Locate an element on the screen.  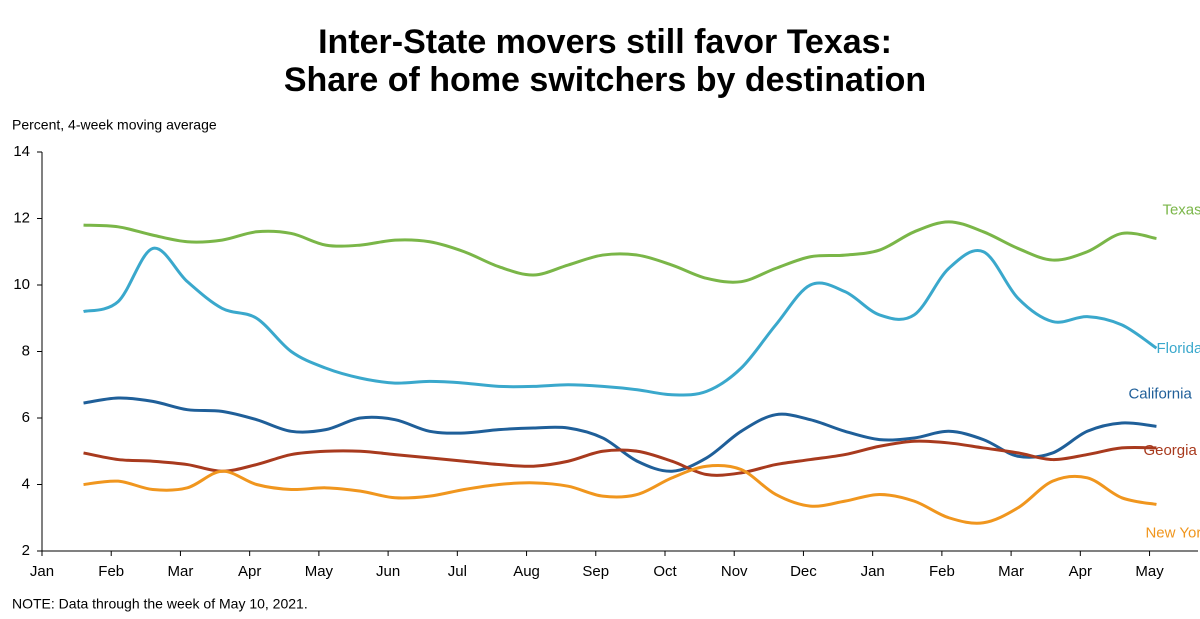
x-tick-label: Jun is located at coordinates (388, 571).